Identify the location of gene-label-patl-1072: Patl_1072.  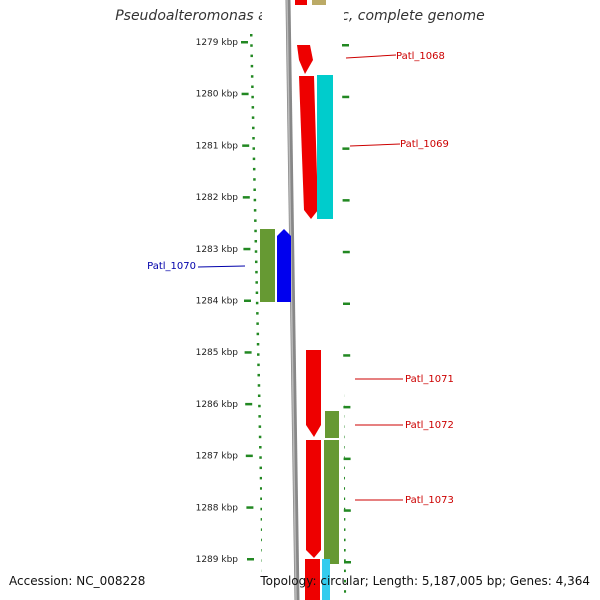
(429, 425).